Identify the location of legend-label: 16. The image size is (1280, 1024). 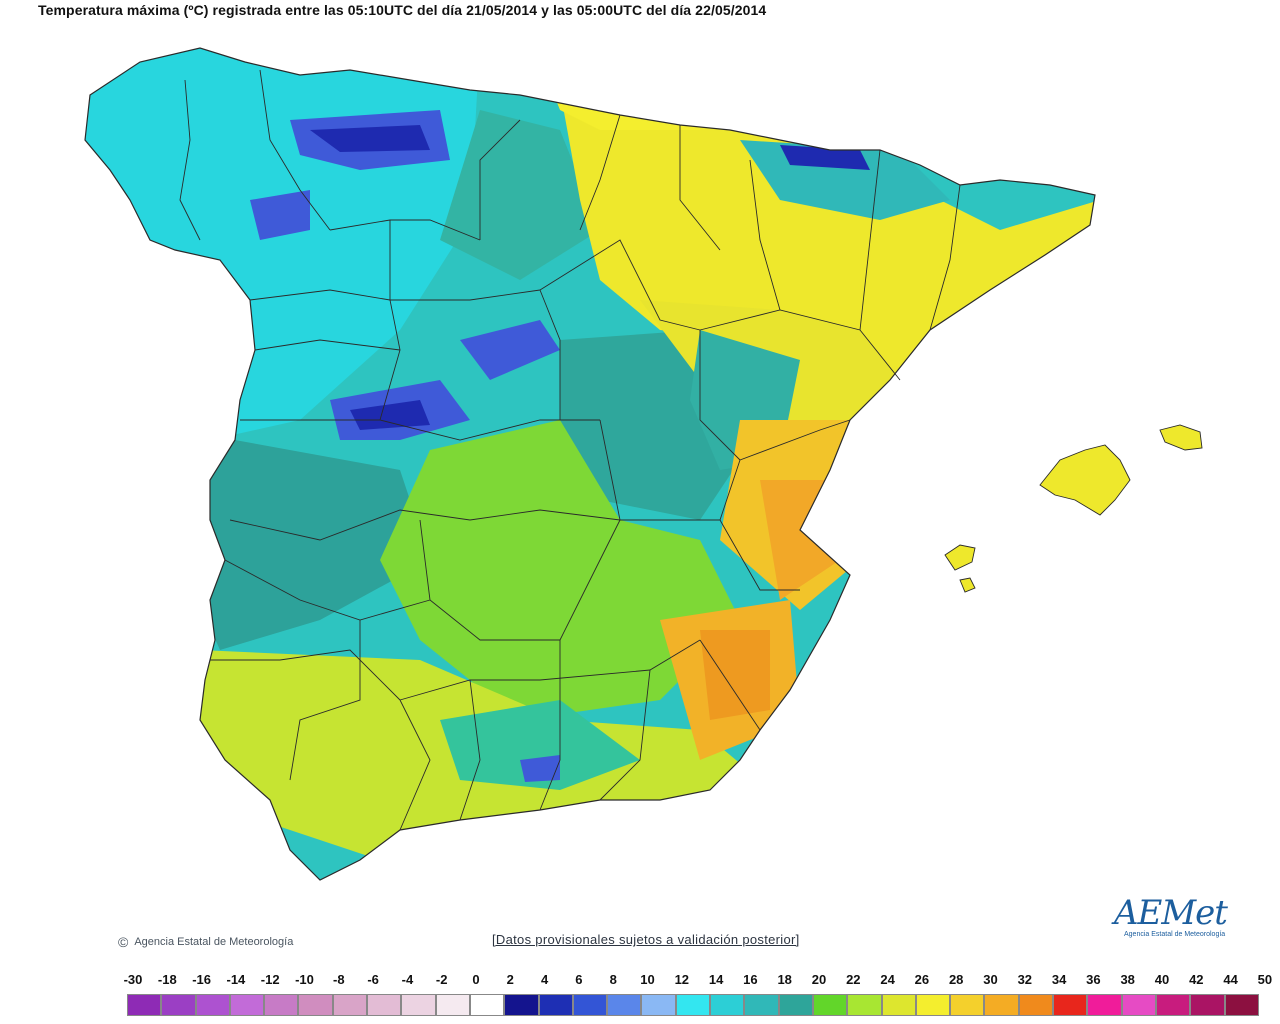
(750, 979).